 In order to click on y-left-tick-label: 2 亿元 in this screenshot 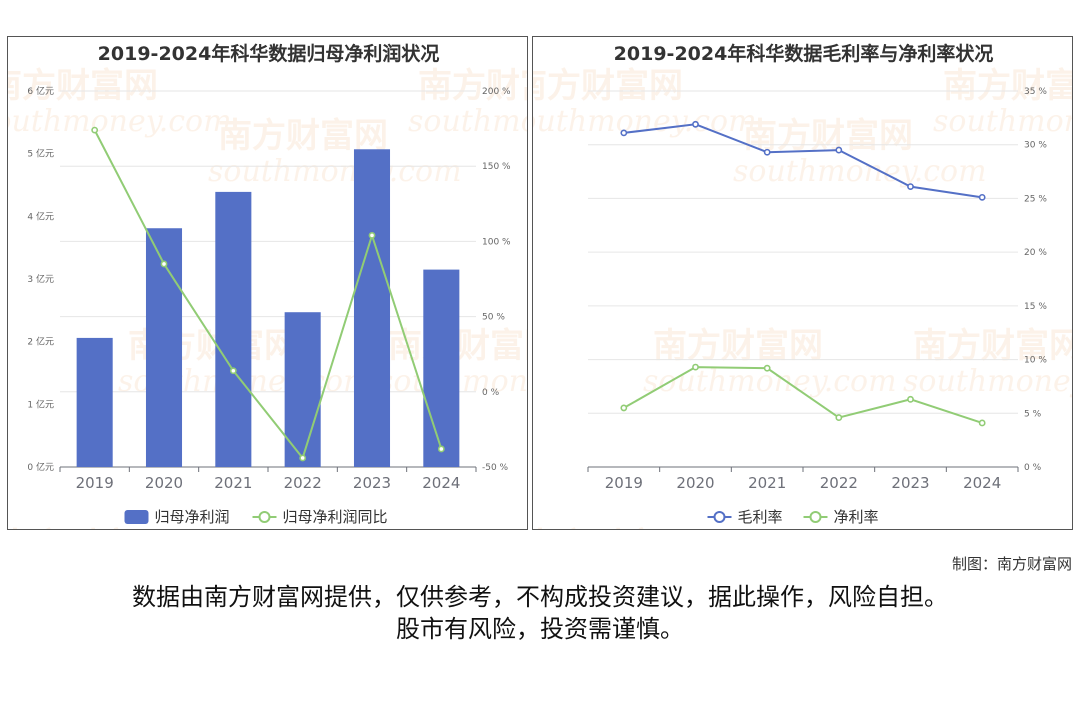, I will do `click(40, 342)`.